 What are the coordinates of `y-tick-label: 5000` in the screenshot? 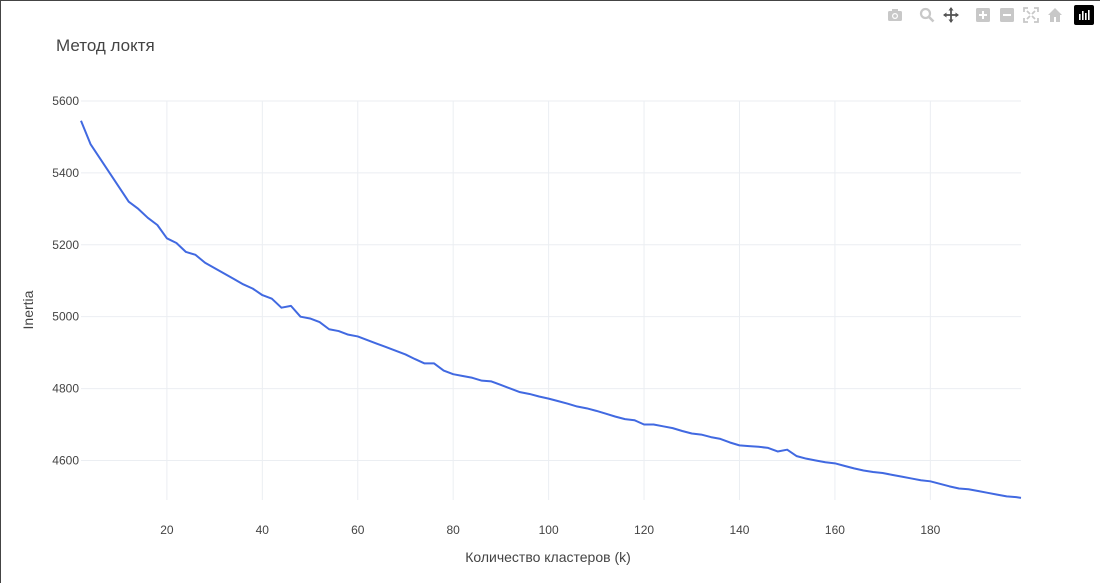 It's located at (65, 317).